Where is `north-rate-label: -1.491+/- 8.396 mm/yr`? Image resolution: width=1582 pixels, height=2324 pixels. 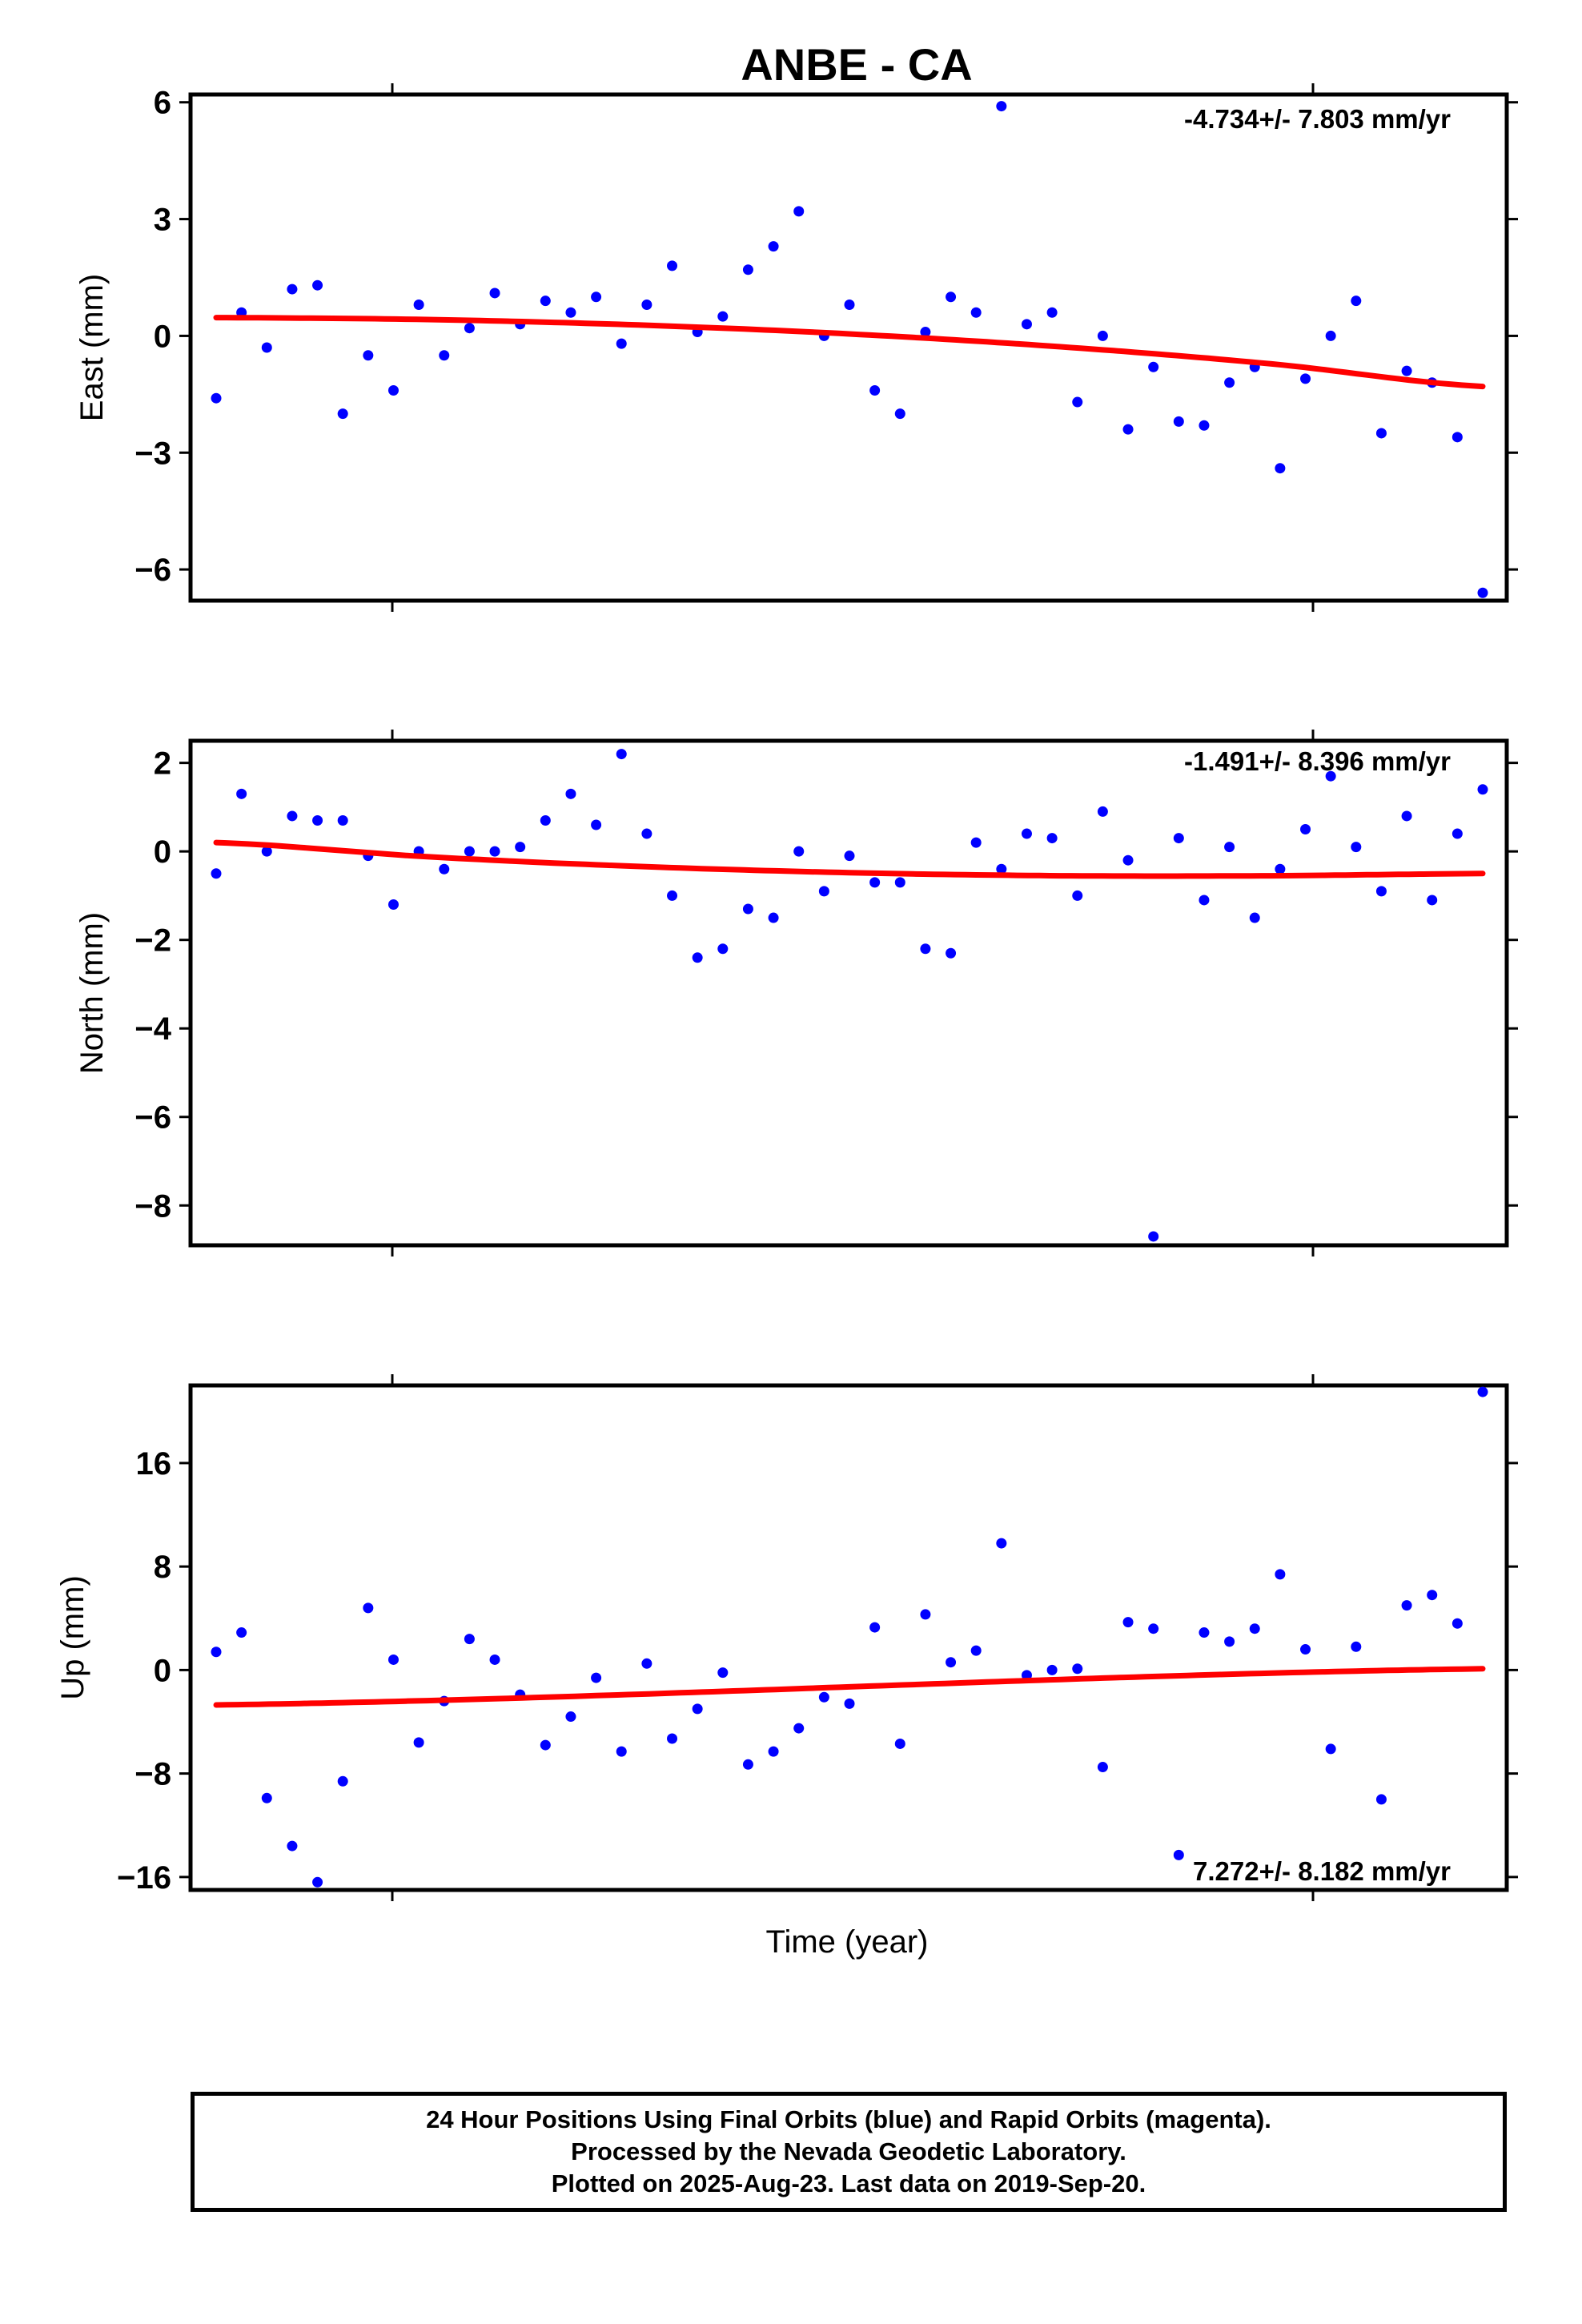
north-rate-label: -1.491+/- 8.396 mm/yr is located at coordinates (1317, 761).